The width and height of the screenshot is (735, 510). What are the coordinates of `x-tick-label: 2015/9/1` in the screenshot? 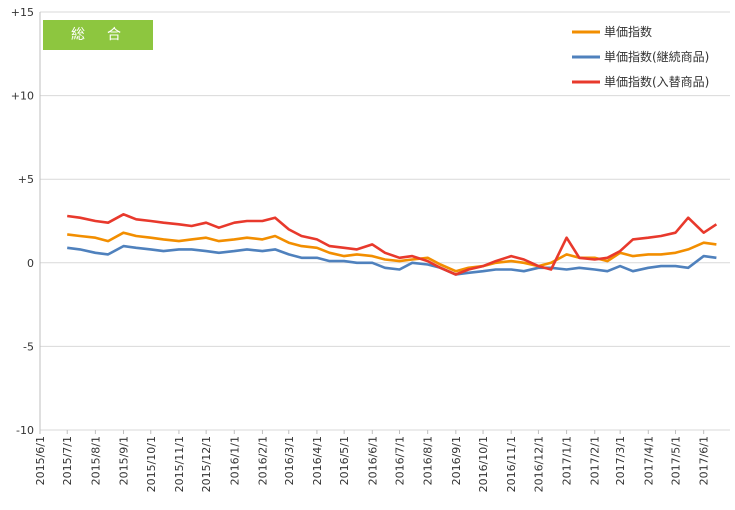 It's located at (124, 460).